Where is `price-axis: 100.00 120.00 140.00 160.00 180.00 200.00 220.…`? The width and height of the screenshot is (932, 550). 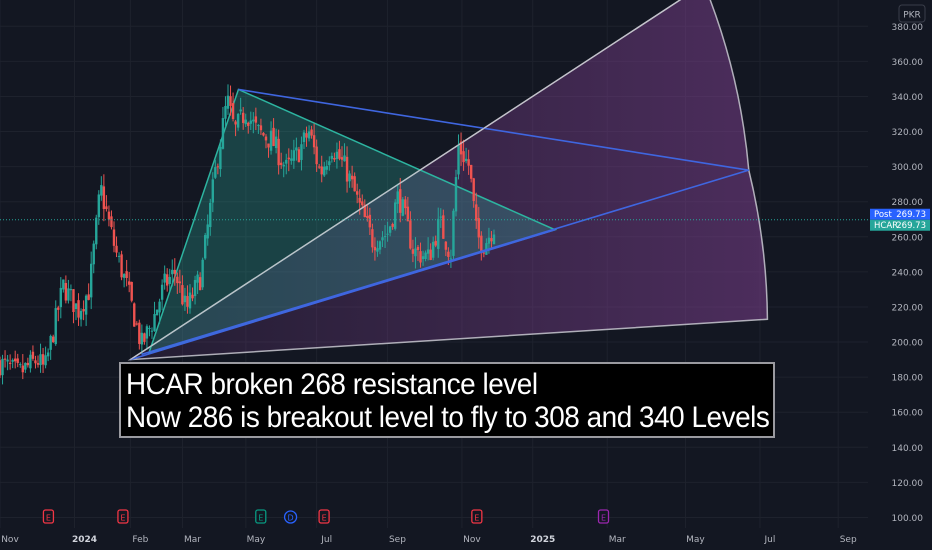 price-axis: 100.00 120.00 140.00 160.00 180.00 200.00 220.… is located at coordinates (908, 273).